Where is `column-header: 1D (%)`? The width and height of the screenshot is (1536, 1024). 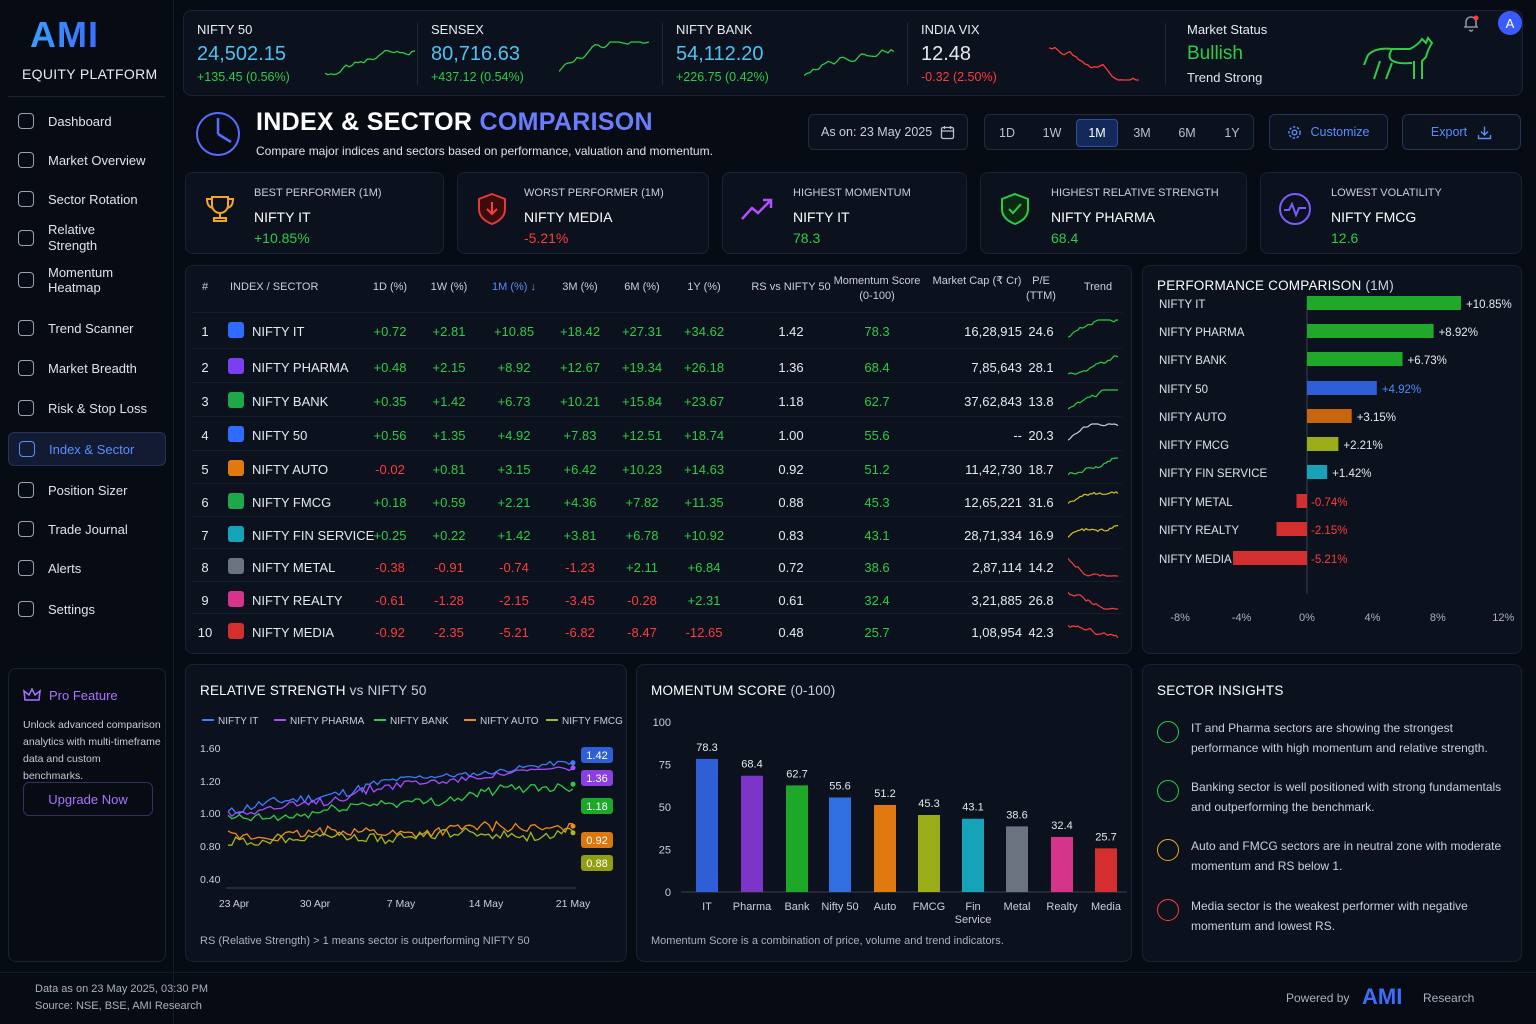
column-header: 1D (%) is located at coordinates (390, 287).